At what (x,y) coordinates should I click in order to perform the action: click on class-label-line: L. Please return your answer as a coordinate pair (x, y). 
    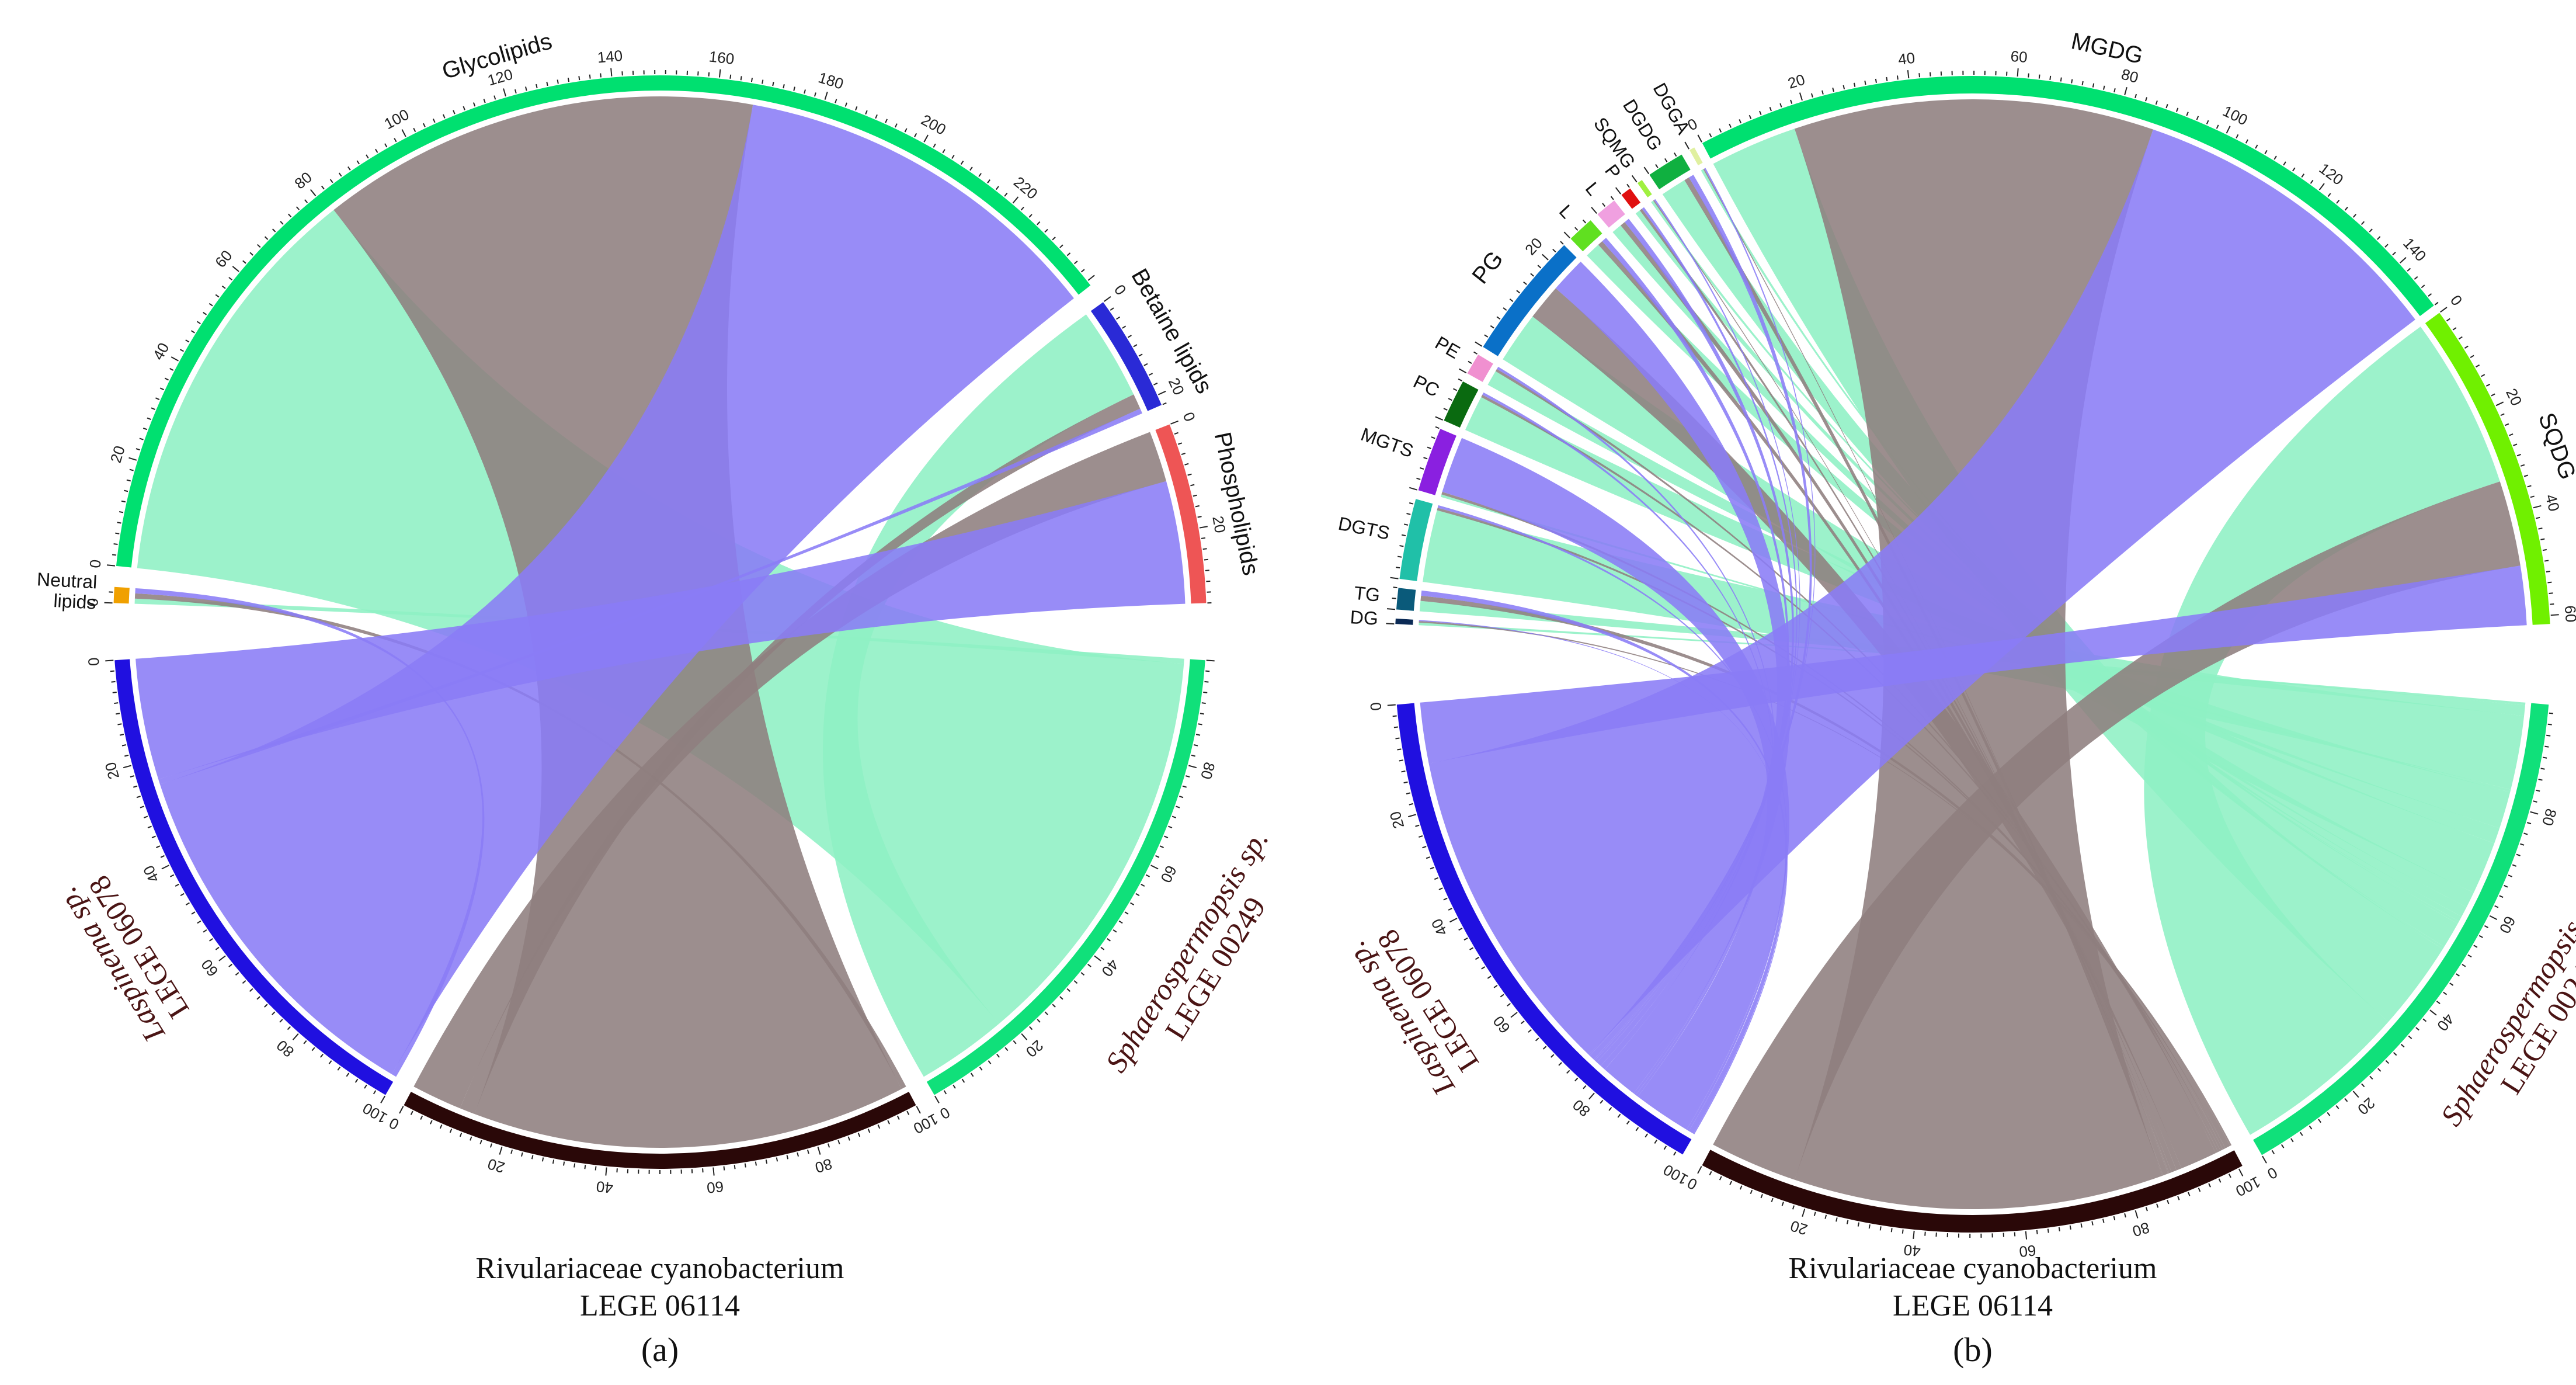
    Looking at the image, I should click on (1593, 189).